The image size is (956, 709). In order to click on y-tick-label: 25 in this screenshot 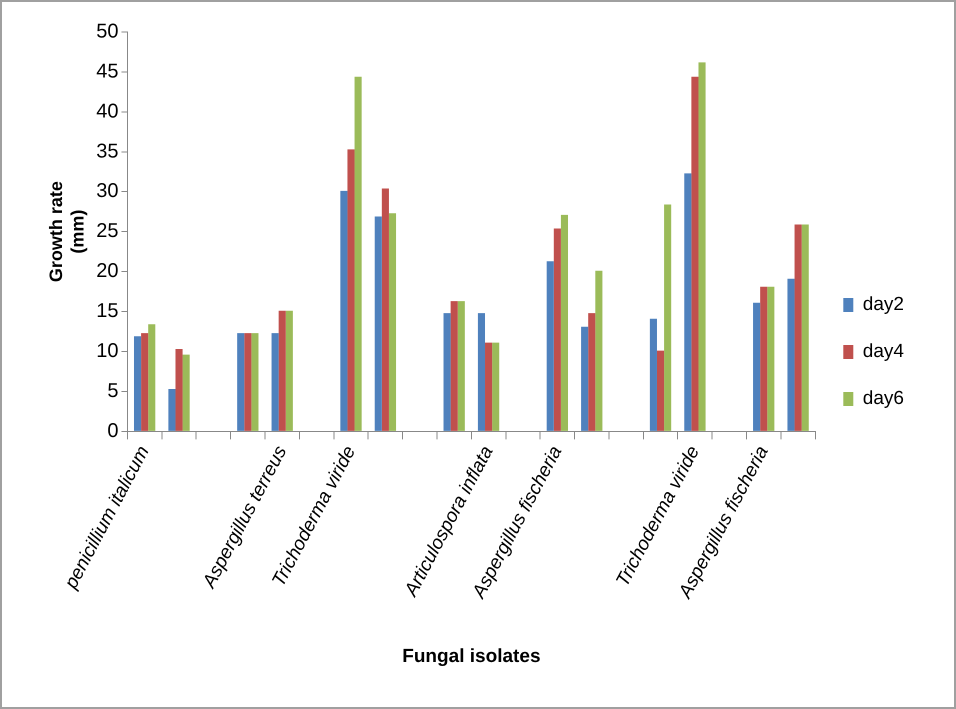, I will do `click(107, 231)`.